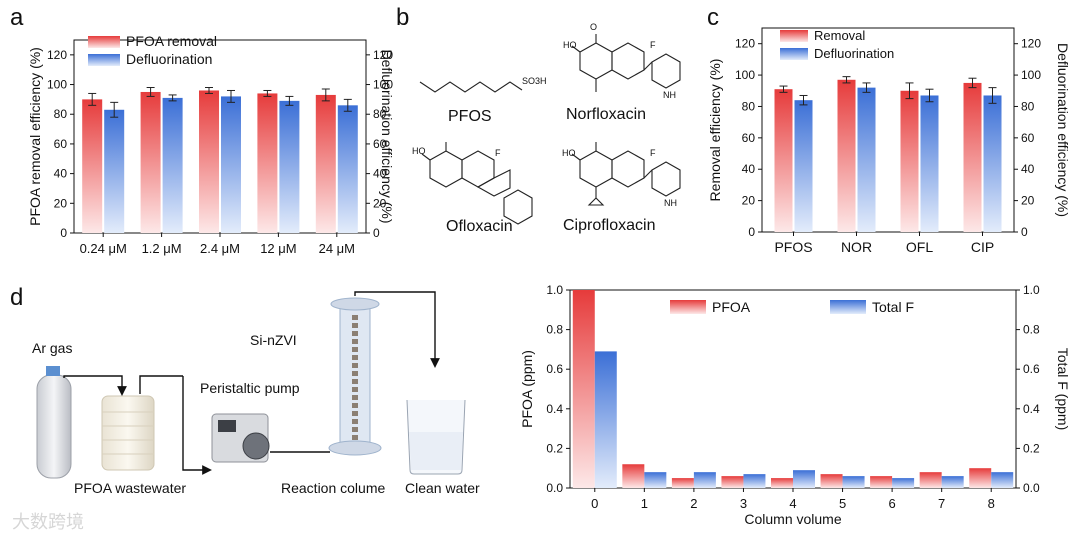 This screenshot has height=540, width=1080. I want to click on pfos-name: PFOS, so click(470, 116).